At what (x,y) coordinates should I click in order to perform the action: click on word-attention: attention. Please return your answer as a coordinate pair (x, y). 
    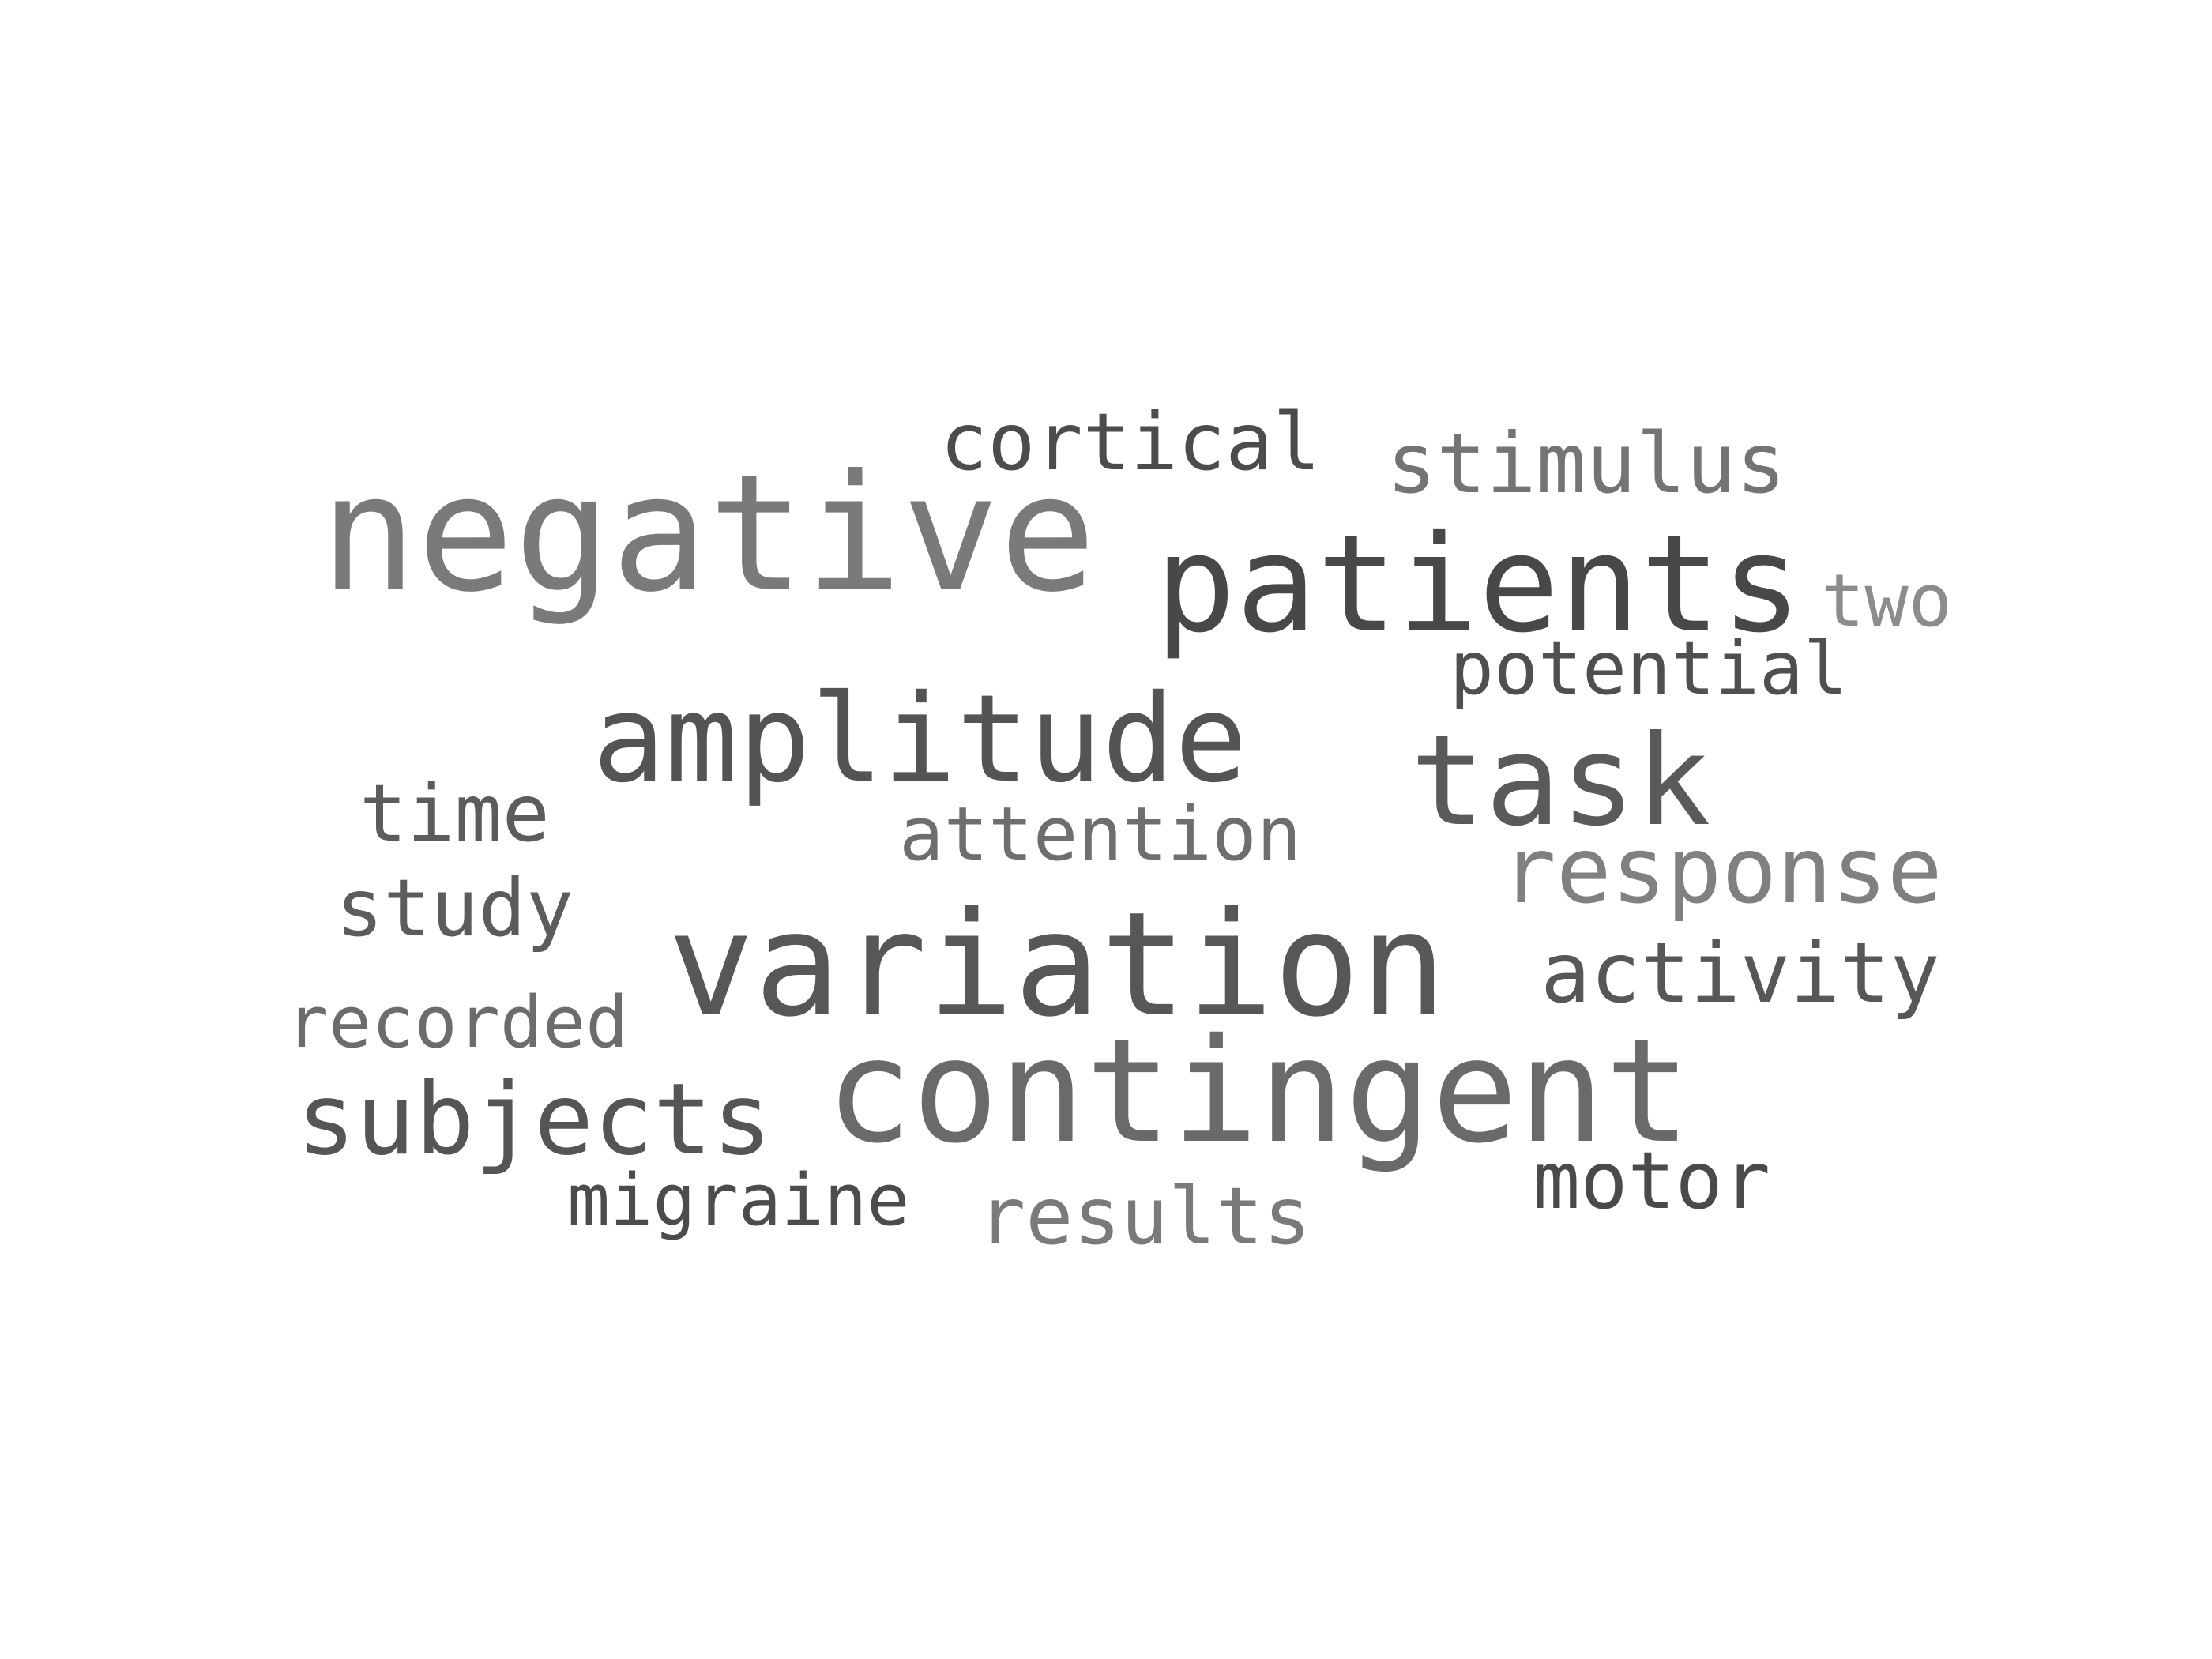
    Looking at the image, I should click on (1101, 835).